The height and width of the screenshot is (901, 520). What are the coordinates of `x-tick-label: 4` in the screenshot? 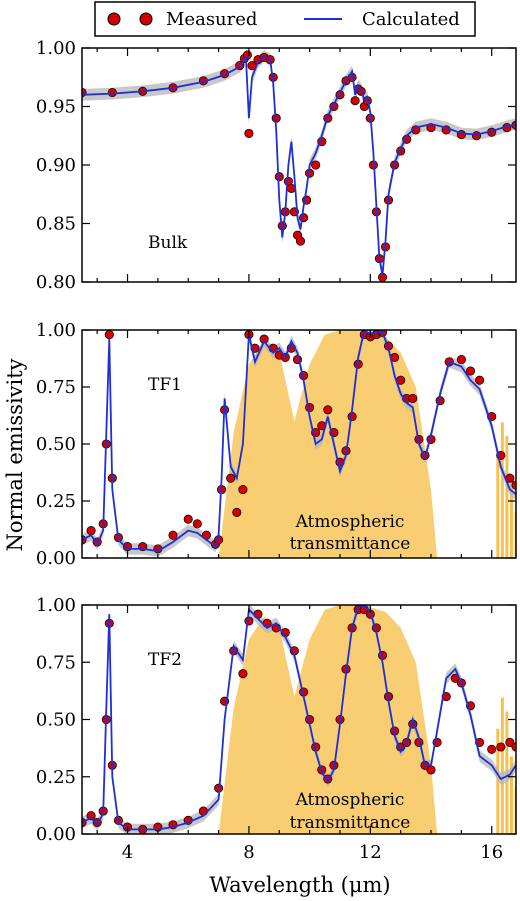 It's located at (127, 852).